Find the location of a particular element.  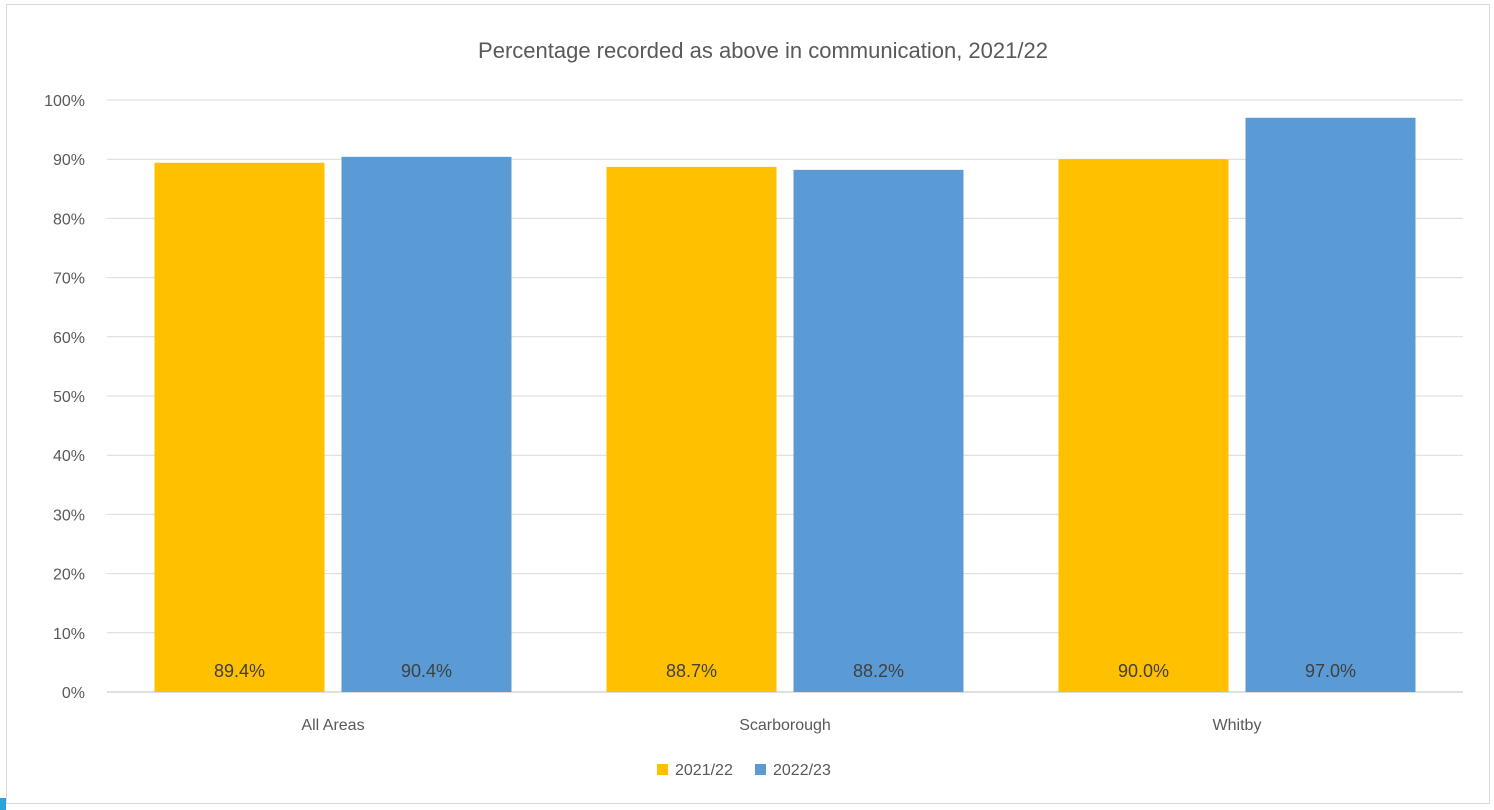

y-axis: 0% 10% 20% 30% 40% 50% 60% 70% 80% 90% 100% is located at coordinates (64, 397).